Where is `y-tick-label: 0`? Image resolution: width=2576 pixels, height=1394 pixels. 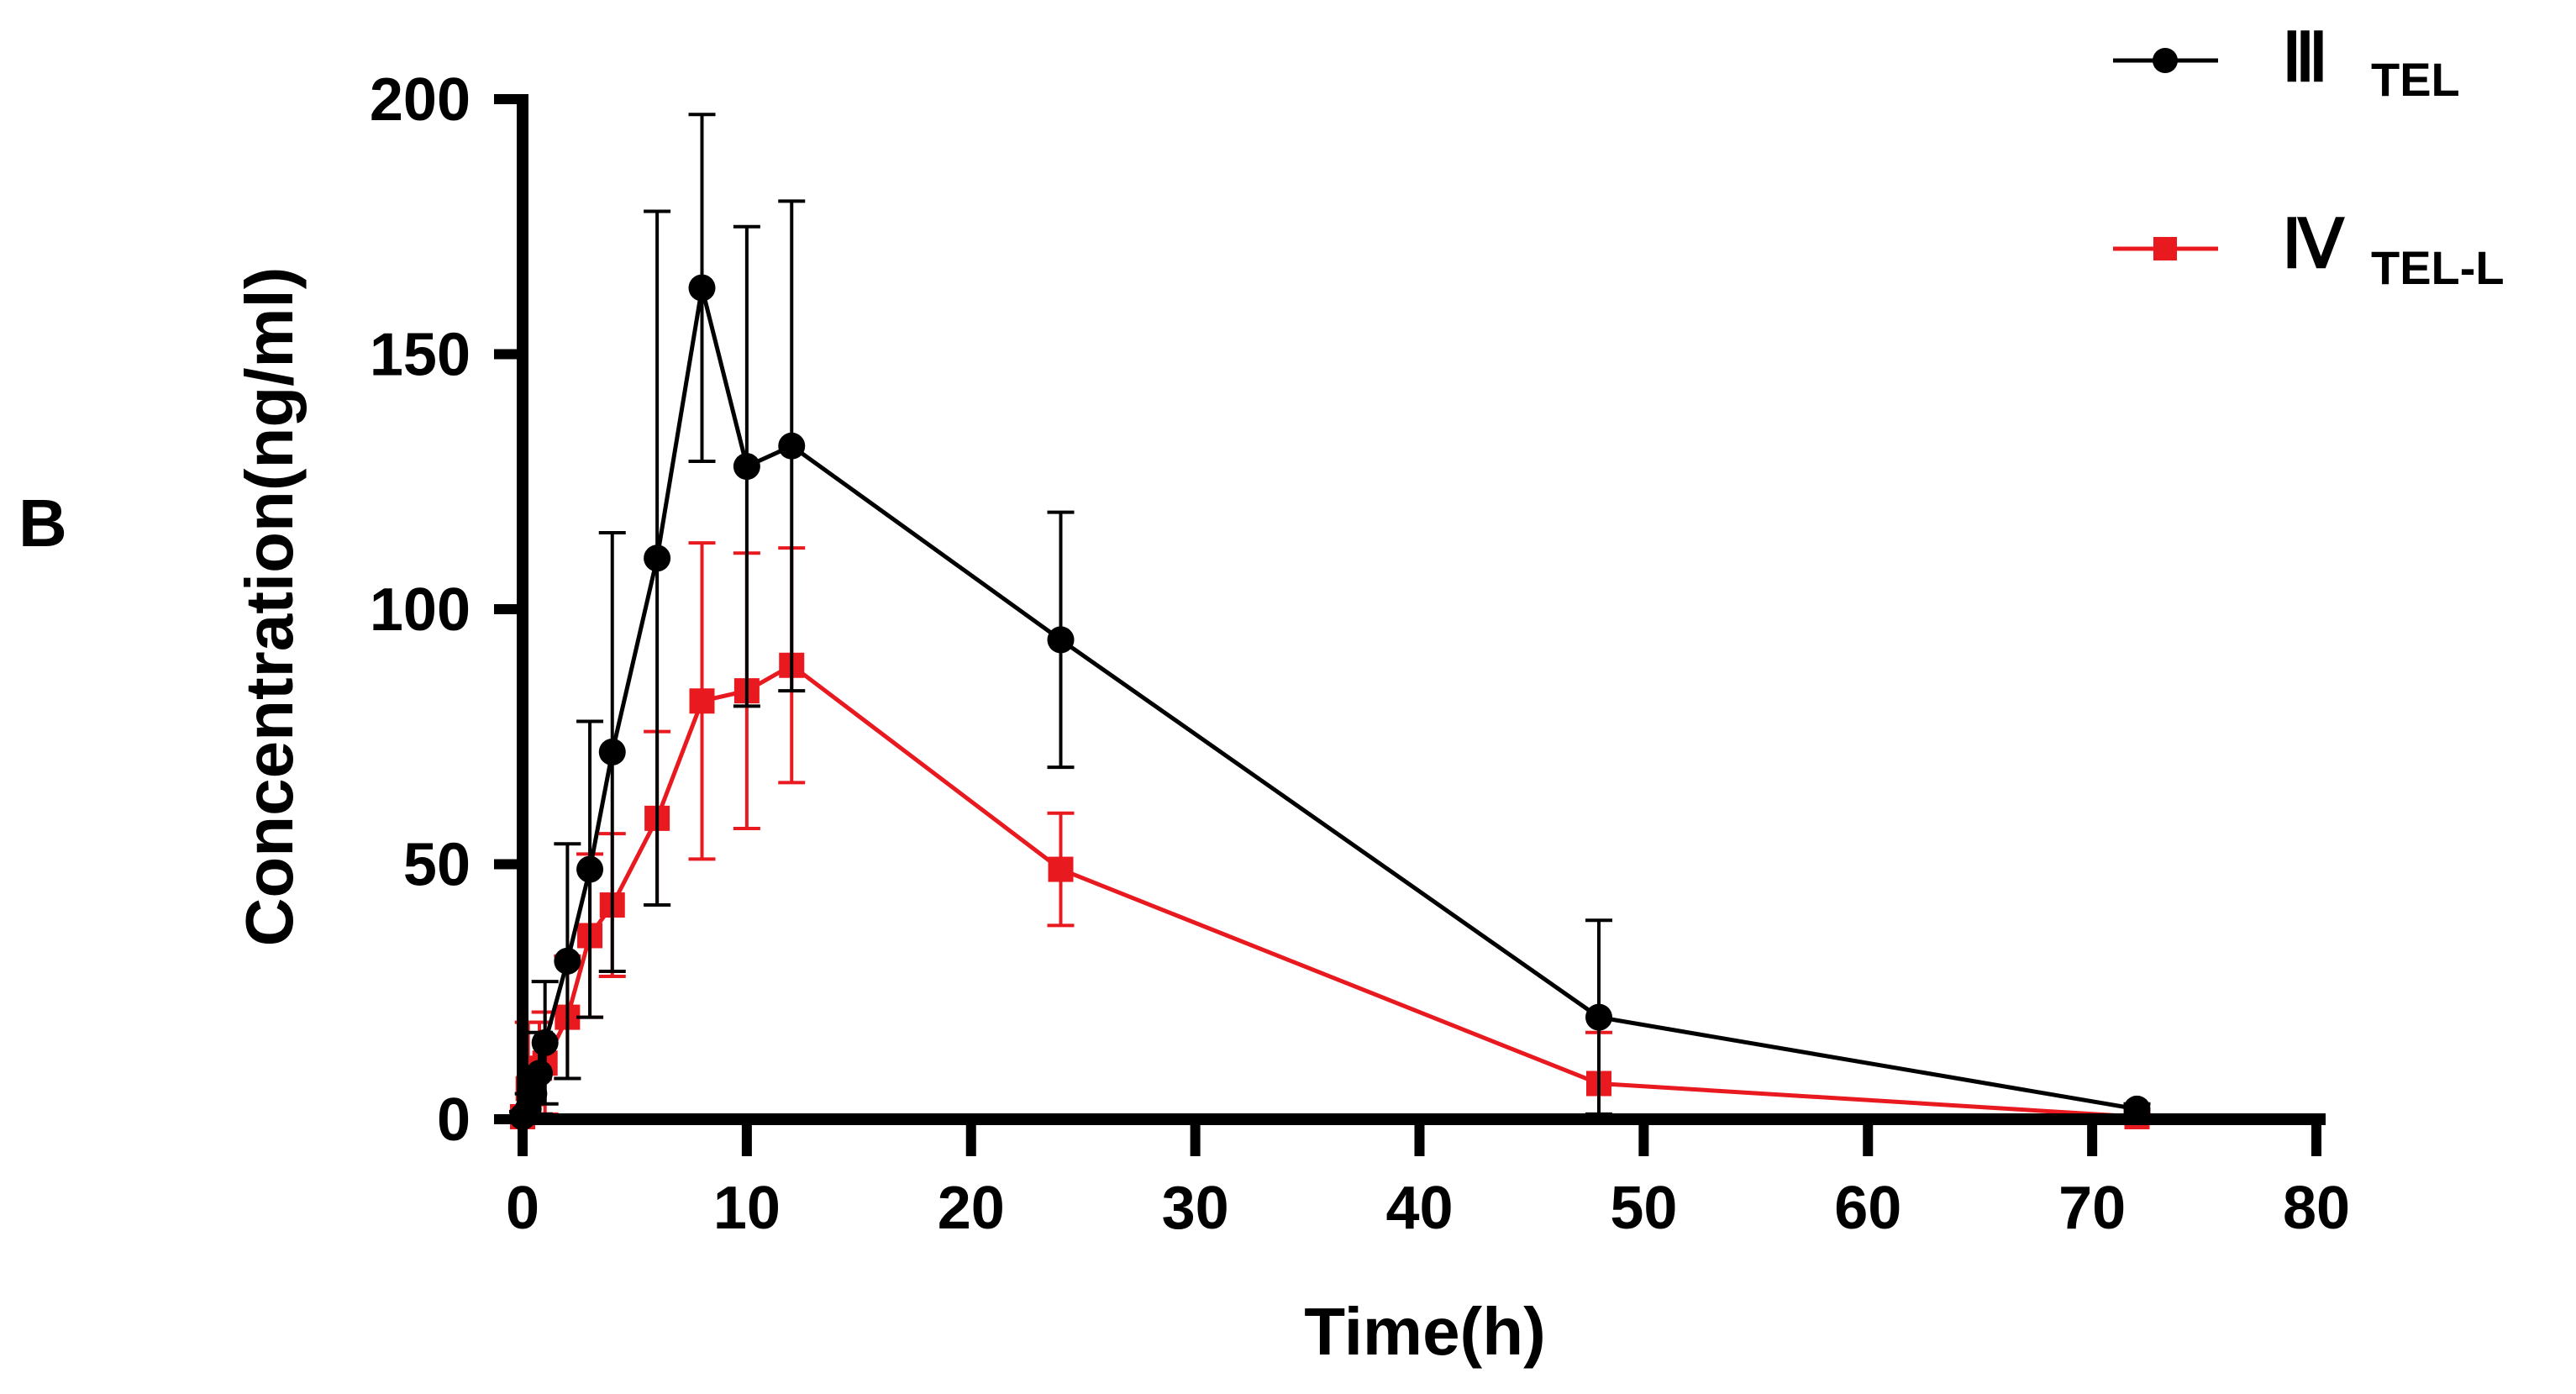 y-tick-label: 0 is located at coordinates (454, 1120).